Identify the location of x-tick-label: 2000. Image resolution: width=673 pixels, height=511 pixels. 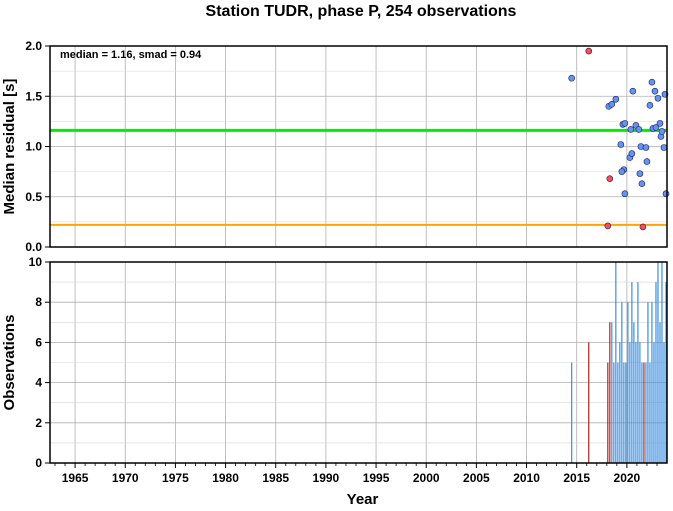
(426, 478).